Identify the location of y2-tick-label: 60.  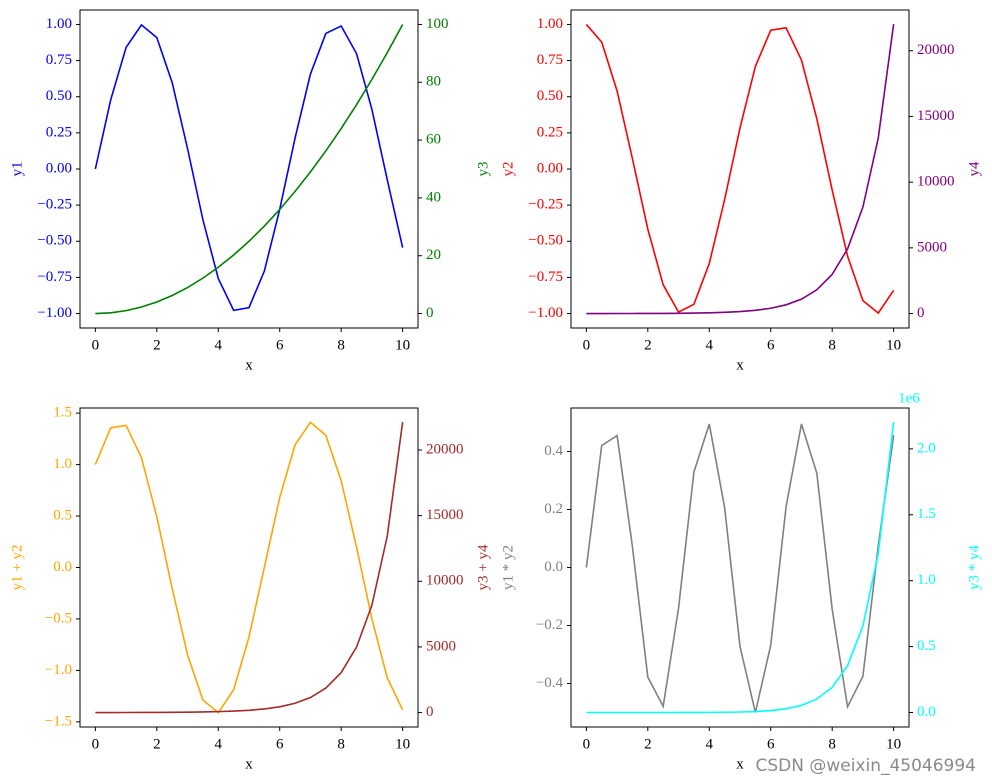
(433, 140).